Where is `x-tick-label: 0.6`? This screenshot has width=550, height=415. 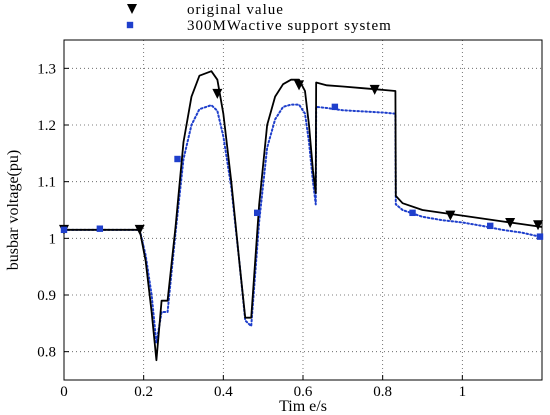 x-tick-label: 0.6 is located at coordinates (303, 392).